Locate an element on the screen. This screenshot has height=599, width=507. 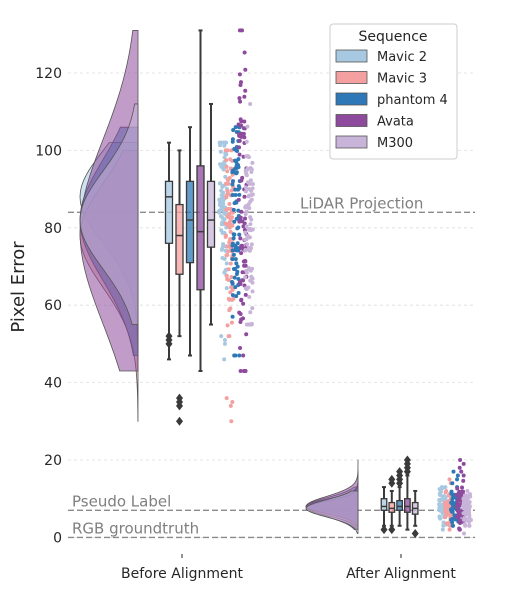
y-tick-label: 80 is located at coordinates (53, 229).